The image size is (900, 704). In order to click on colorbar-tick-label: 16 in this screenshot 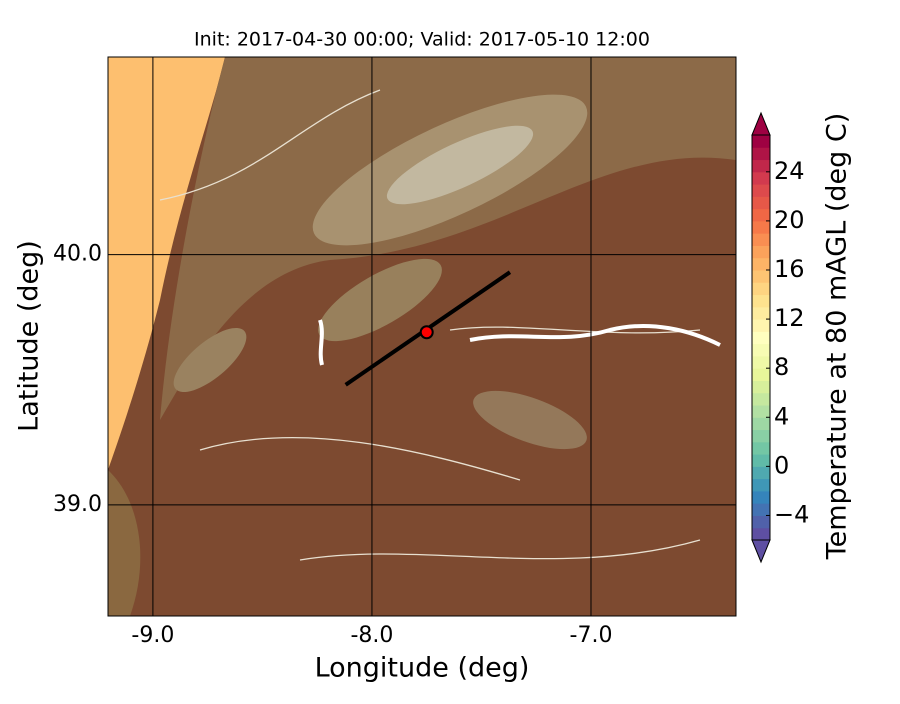, I will do `click(789, 269)`.